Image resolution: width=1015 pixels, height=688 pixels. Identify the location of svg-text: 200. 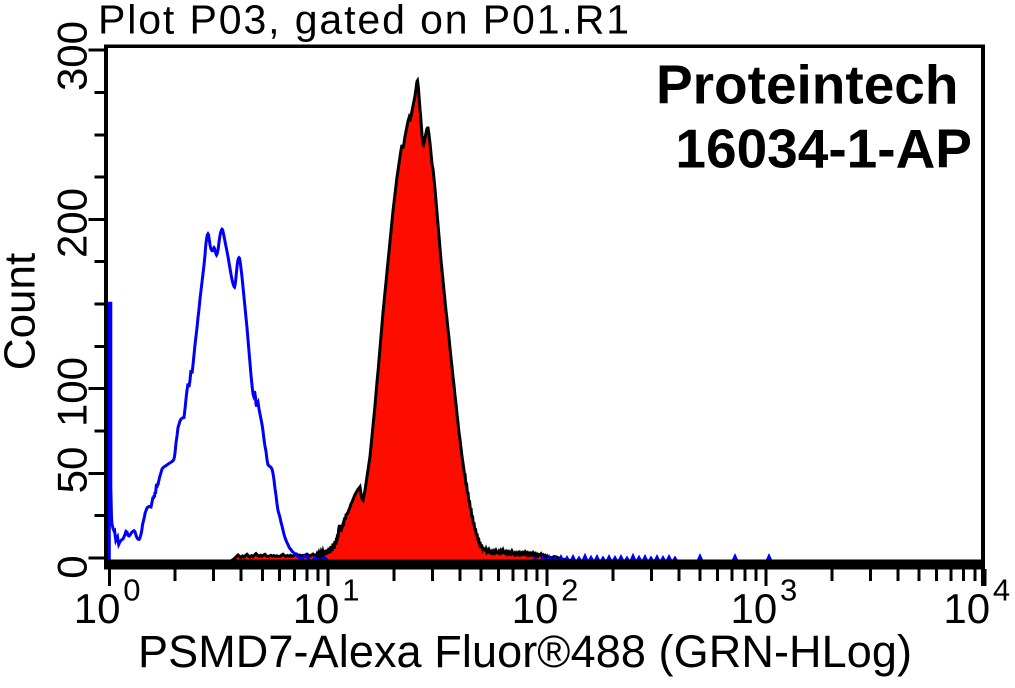
(72, 223).